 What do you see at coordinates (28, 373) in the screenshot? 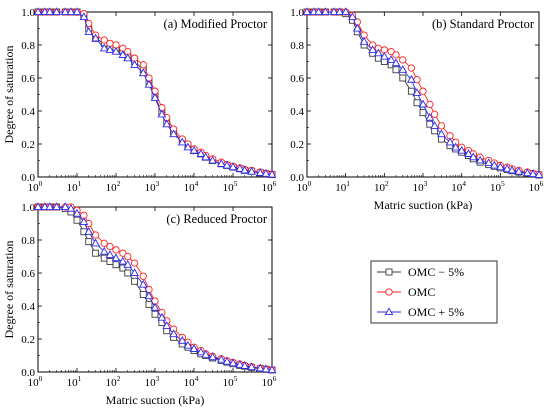
I see `y-tick-label: 0.0` at bounding box center [28, 373].